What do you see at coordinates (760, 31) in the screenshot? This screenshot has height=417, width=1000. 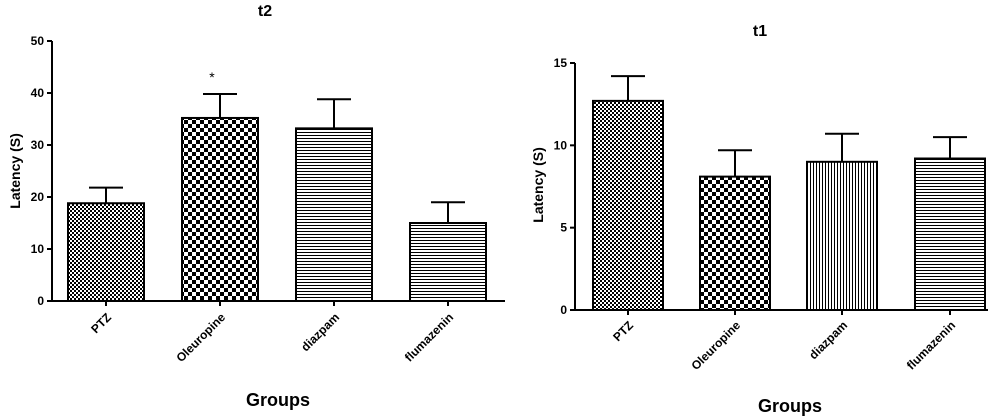 I see `chart-title: t1` at bounding box center [760, 31].